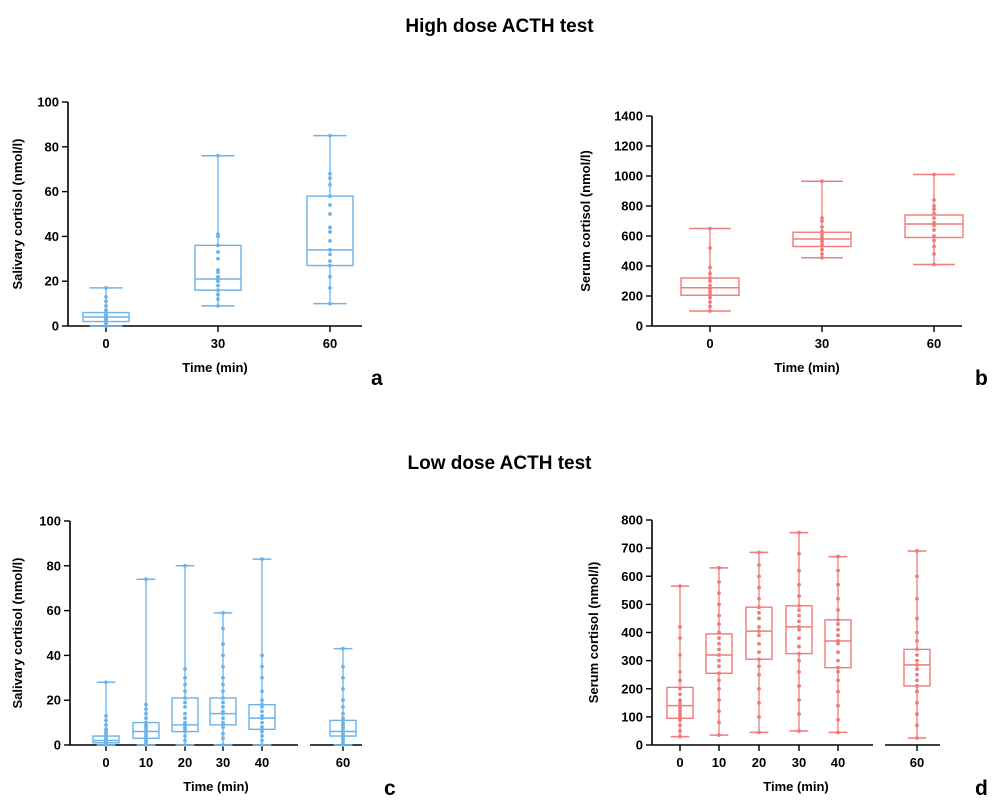 Image resolution: width=999 pixels, height=803 pixels. What do you see at coordinates (55, 326) in the screenshot?
I see `y-tick-label: 0` at bounding box center [55, 326].